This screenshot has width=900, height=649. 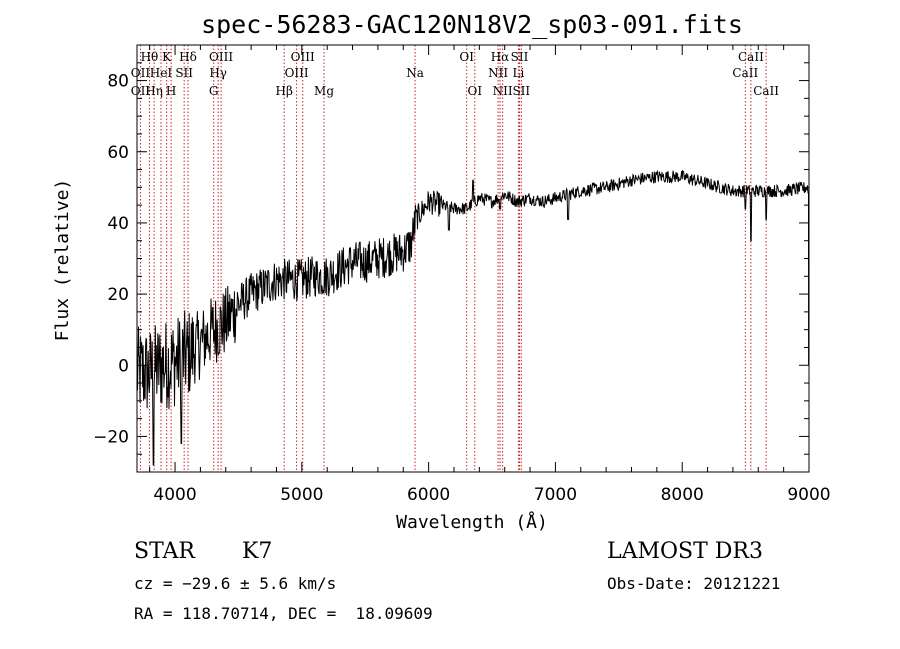 I want to click on spectral-line-label: Na, so click(x=415, y=73).